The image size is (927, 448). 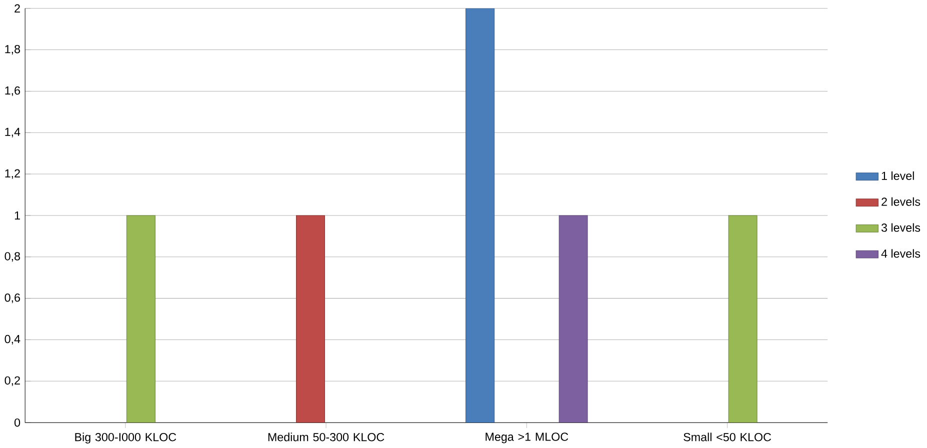 What do you see at coordinates (12, 257) in the screenshot?
I see `y-tick-label: 0,8` at bounding box center [12, 257].